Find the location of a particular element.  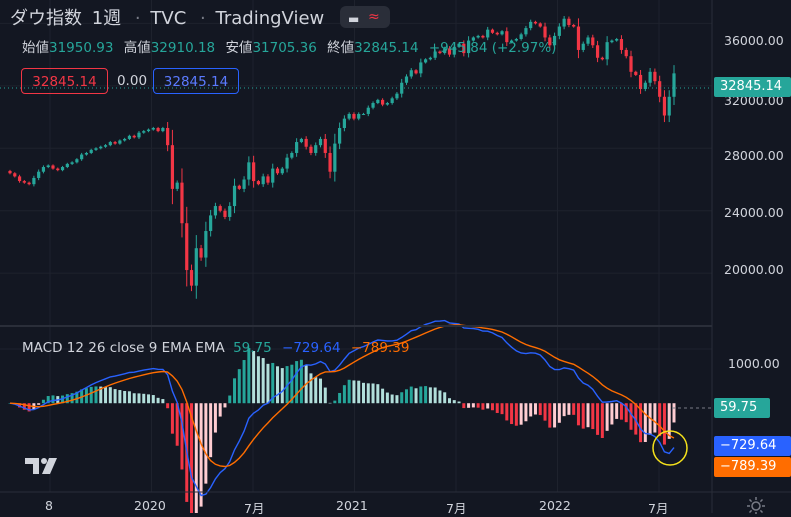

sell-price-box: 32845.14 is located at coordinates (64, 81).